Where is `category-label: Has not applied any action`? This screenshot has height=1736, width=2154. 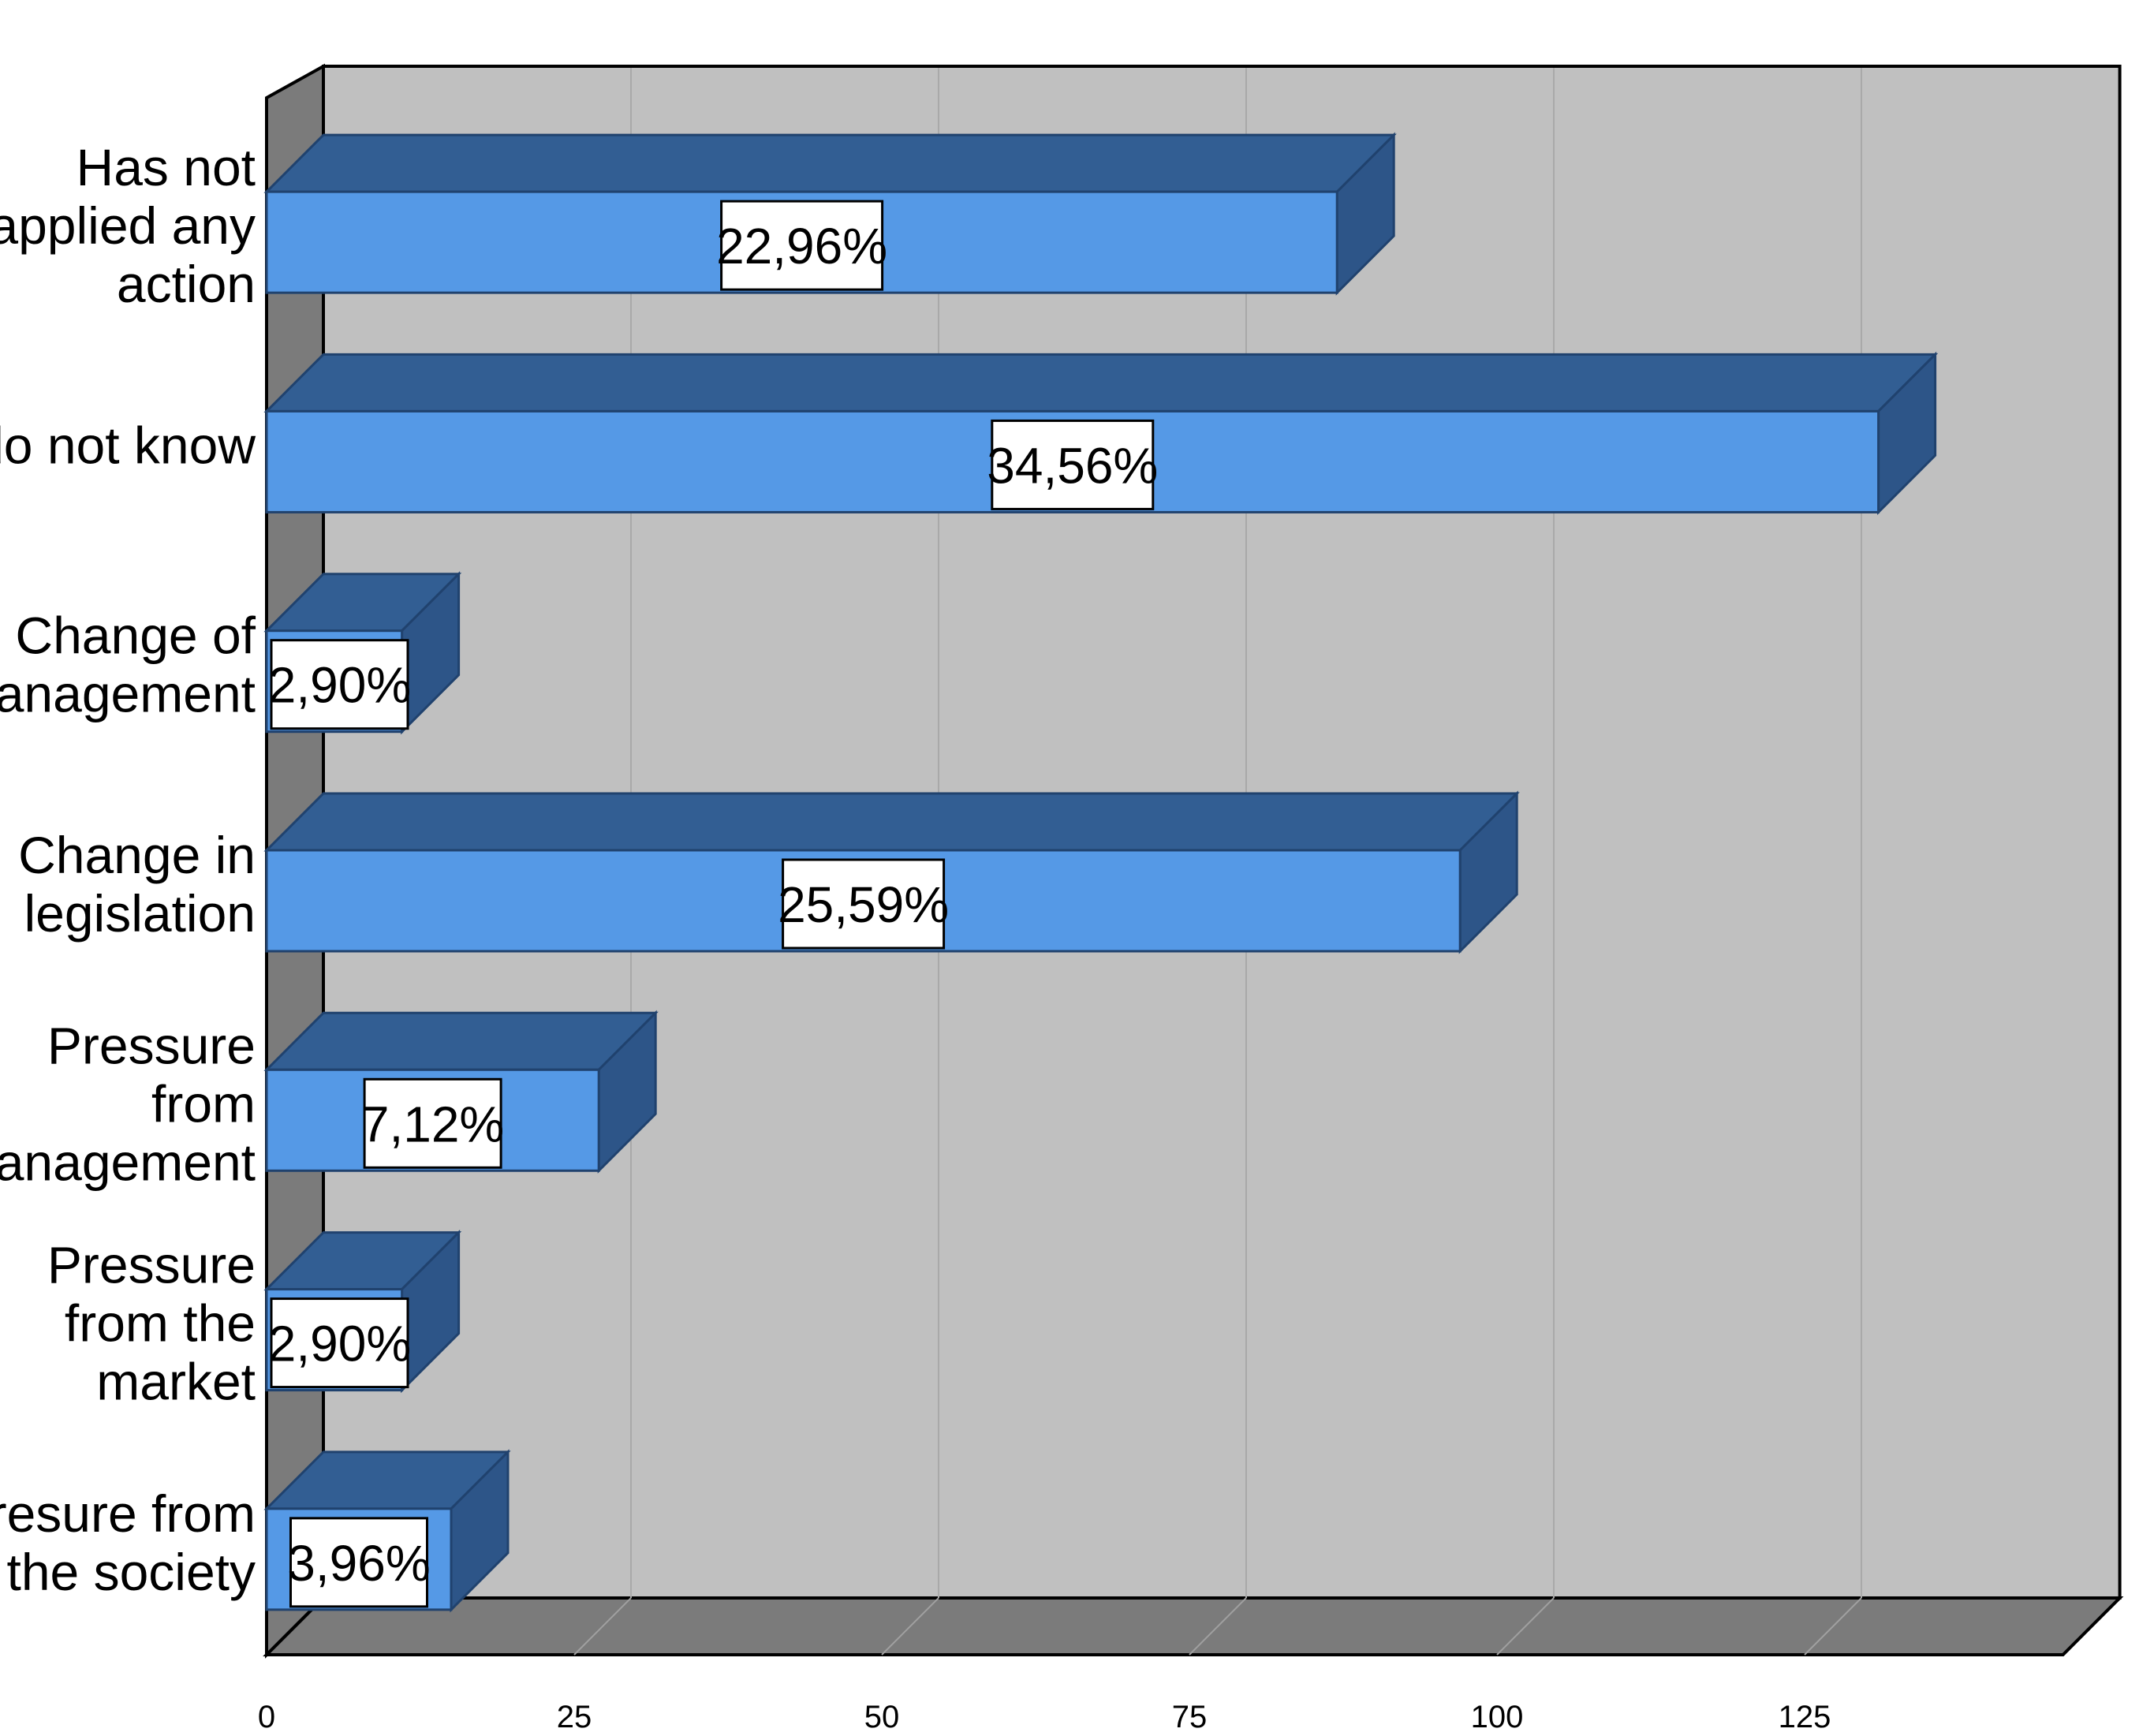
category-label: Has not applied any action is located at coordinates (128, 225).